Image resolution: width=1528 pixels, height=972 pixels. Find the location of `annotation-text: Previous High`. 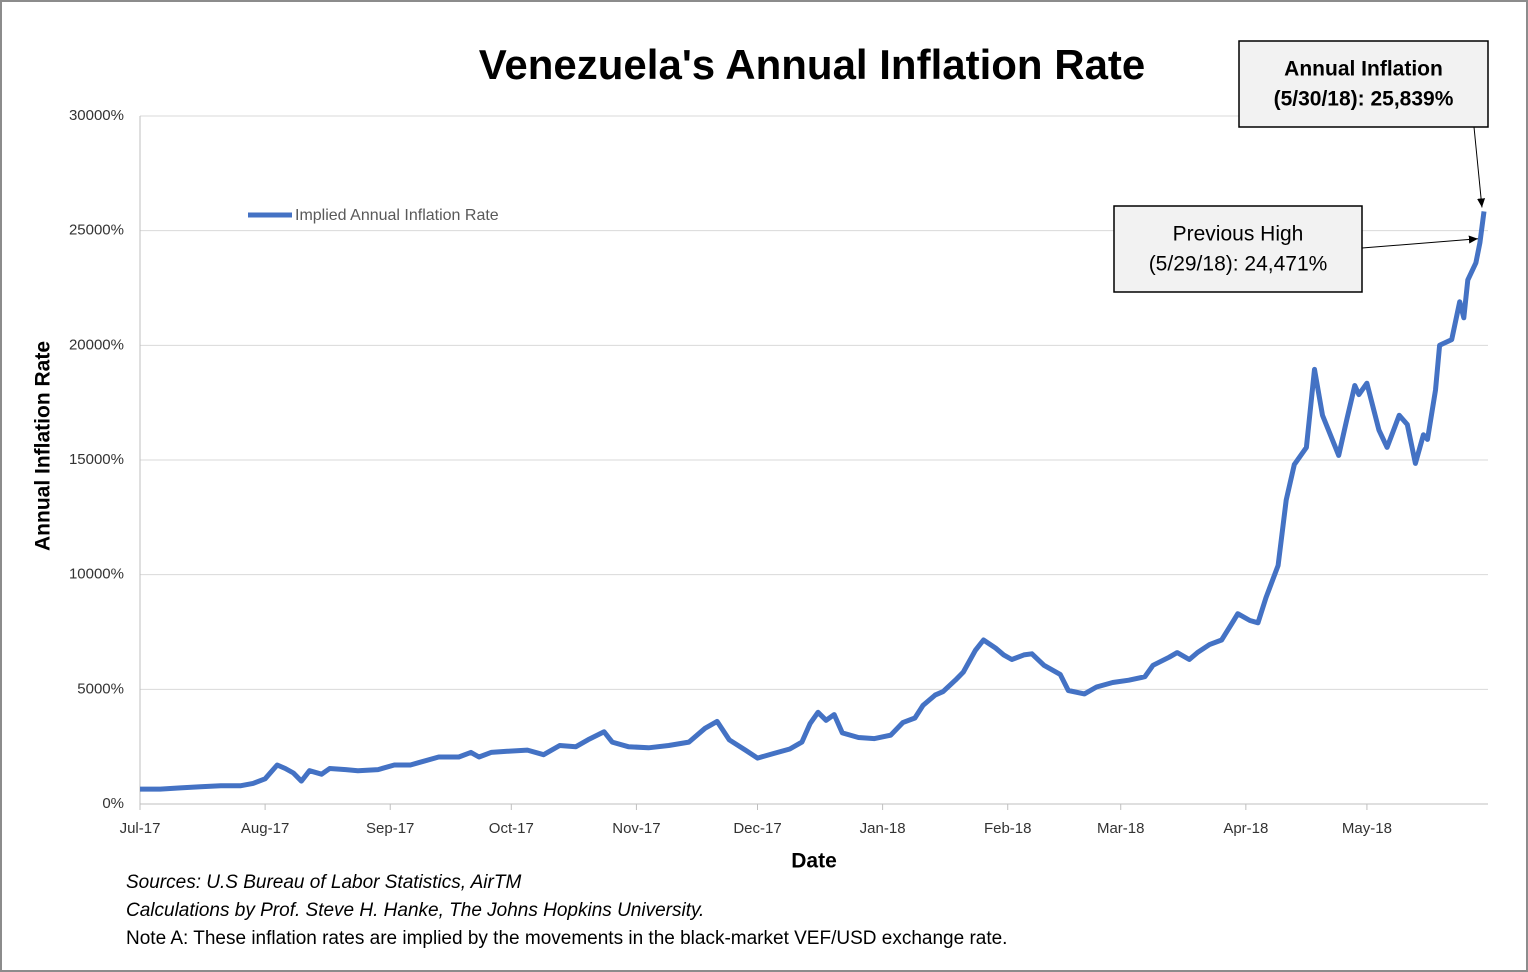

annotation-text: Previous High is located at coordinates (1238, 234).